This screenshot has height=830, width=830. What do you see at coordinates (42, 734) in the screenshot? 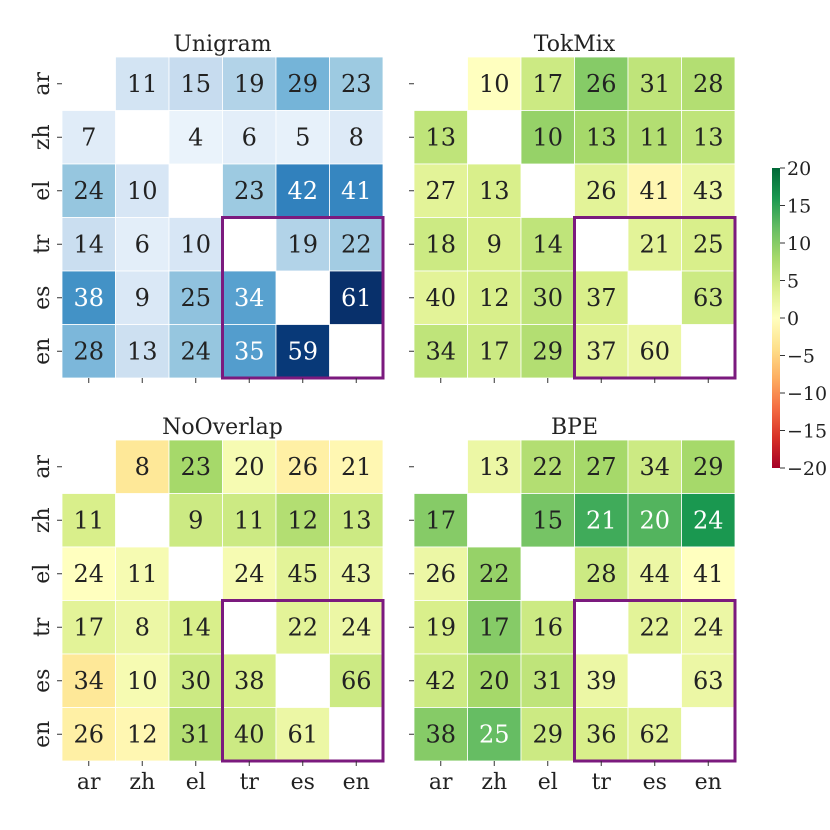
I see `nooverlap-ytick-label: en` at bounding box center [42, 734].